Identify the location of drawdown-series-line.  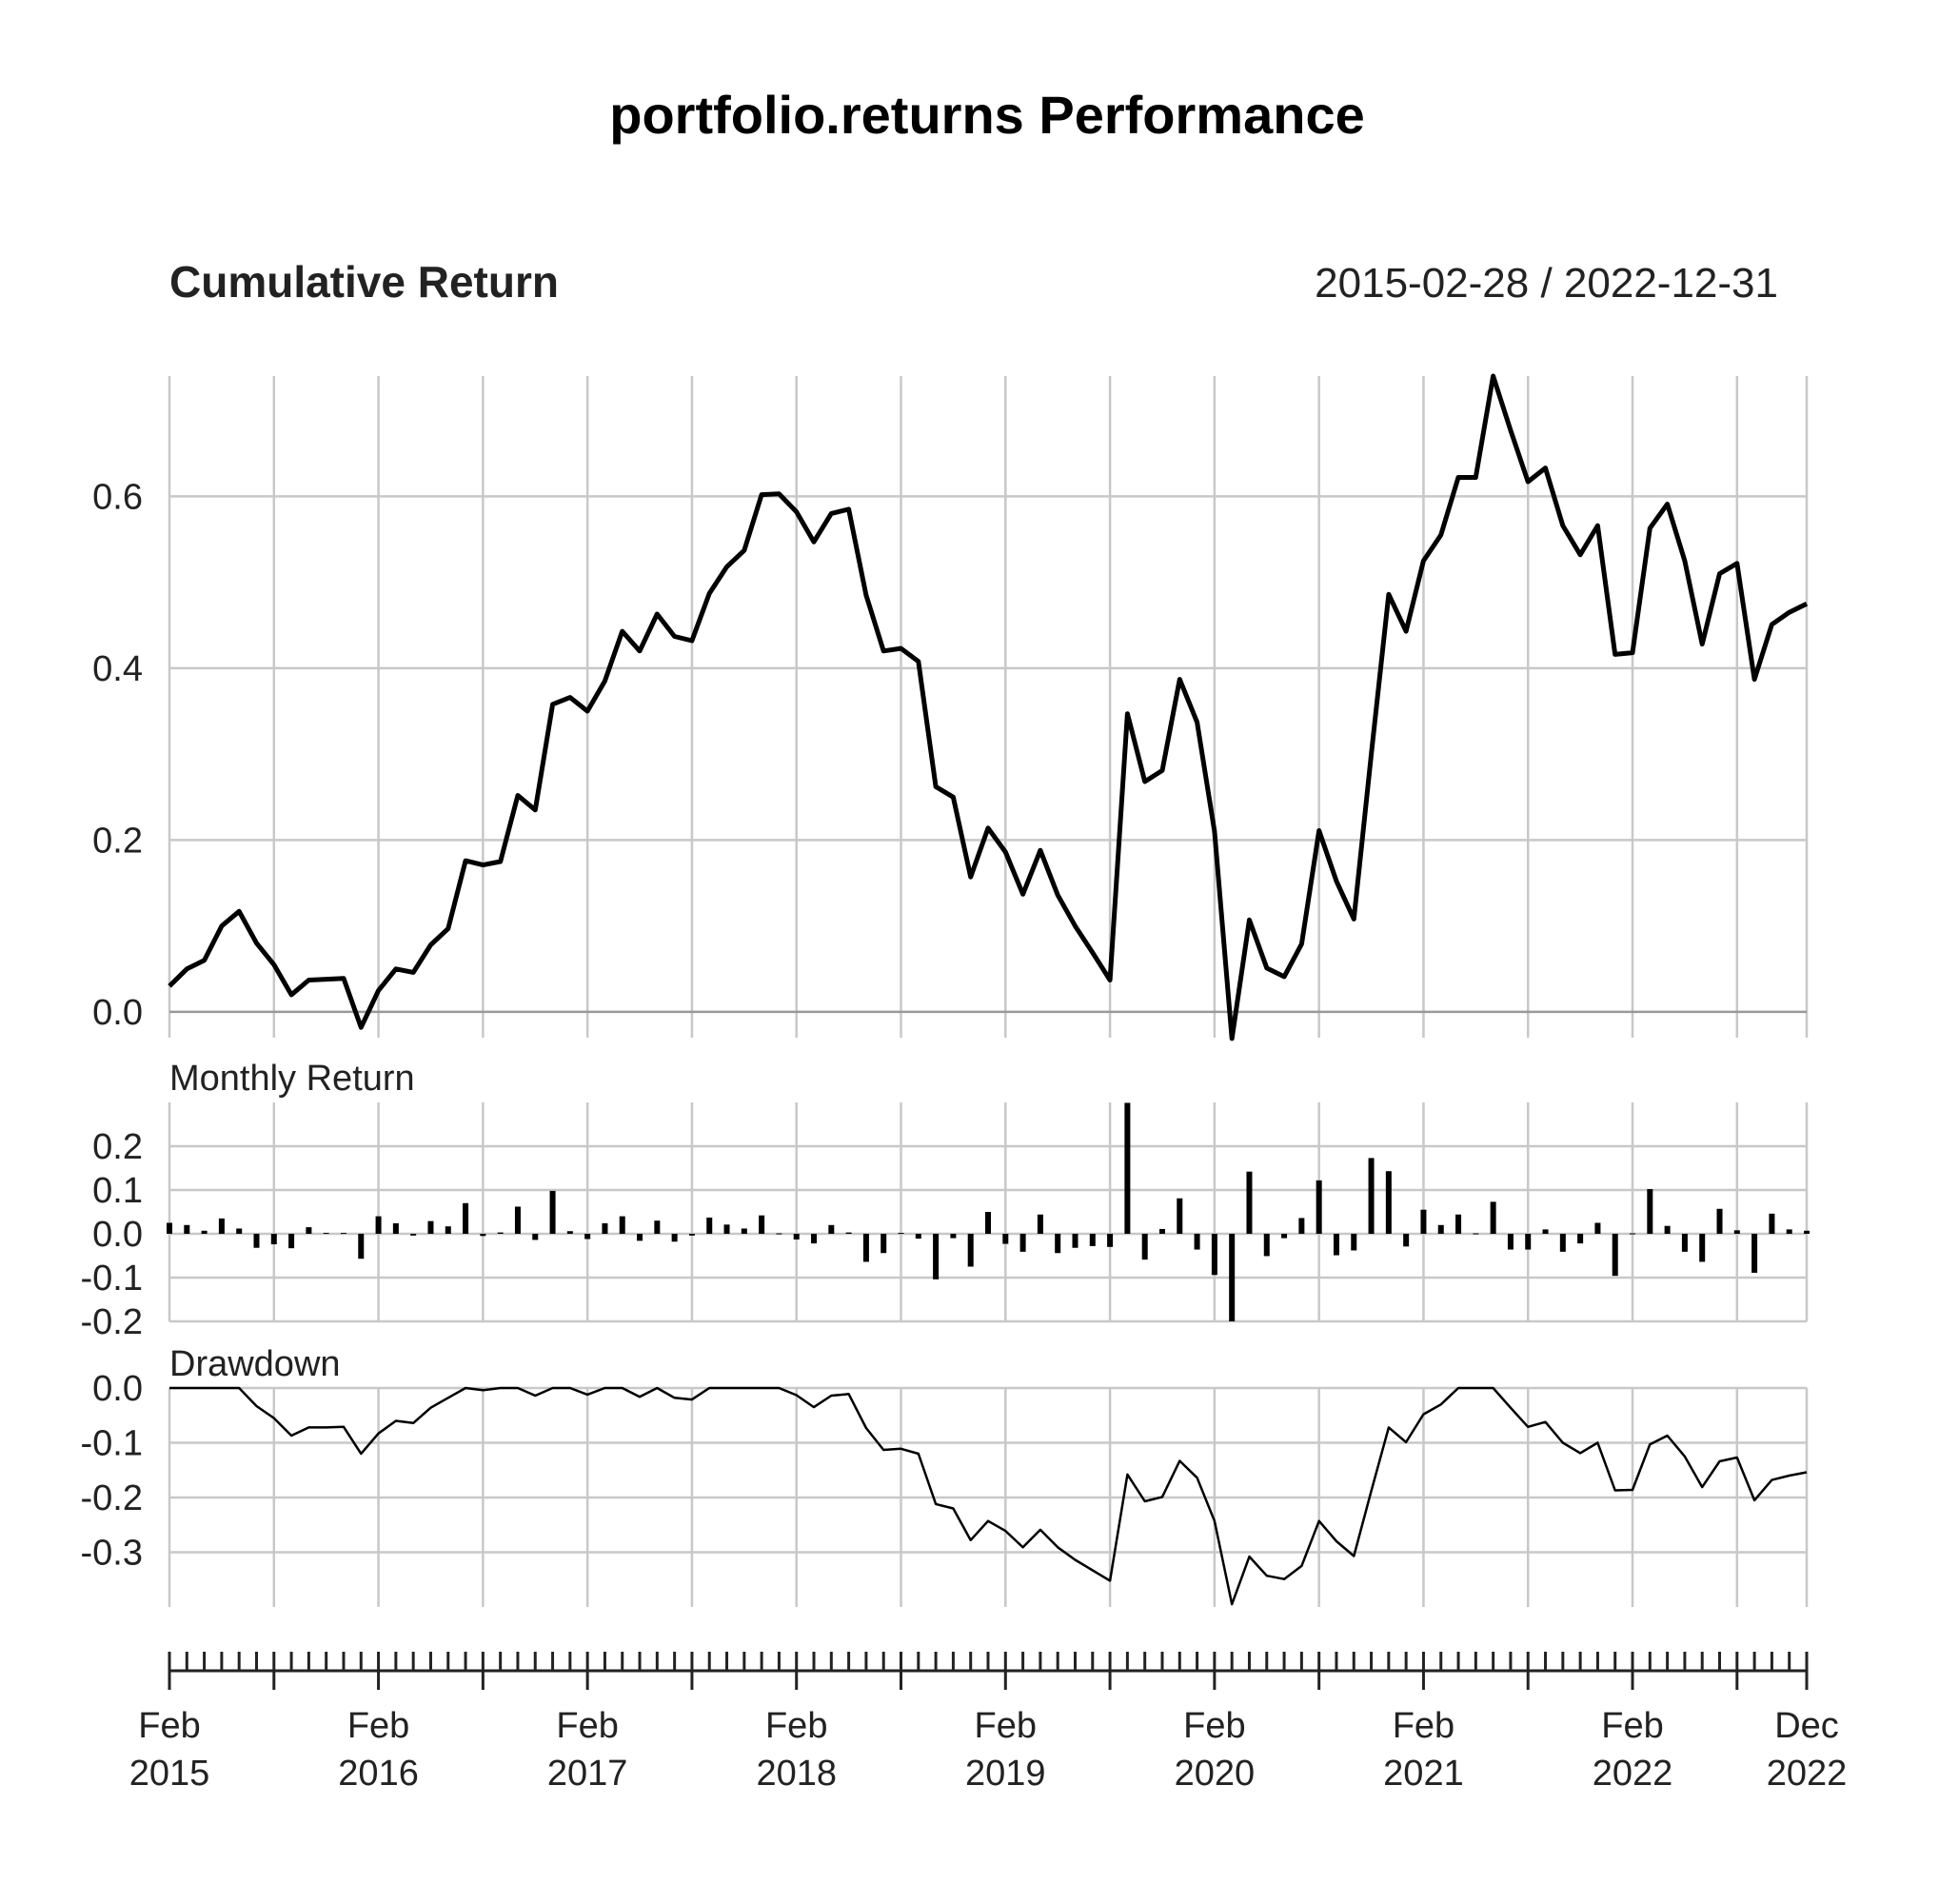
(988, 1496).